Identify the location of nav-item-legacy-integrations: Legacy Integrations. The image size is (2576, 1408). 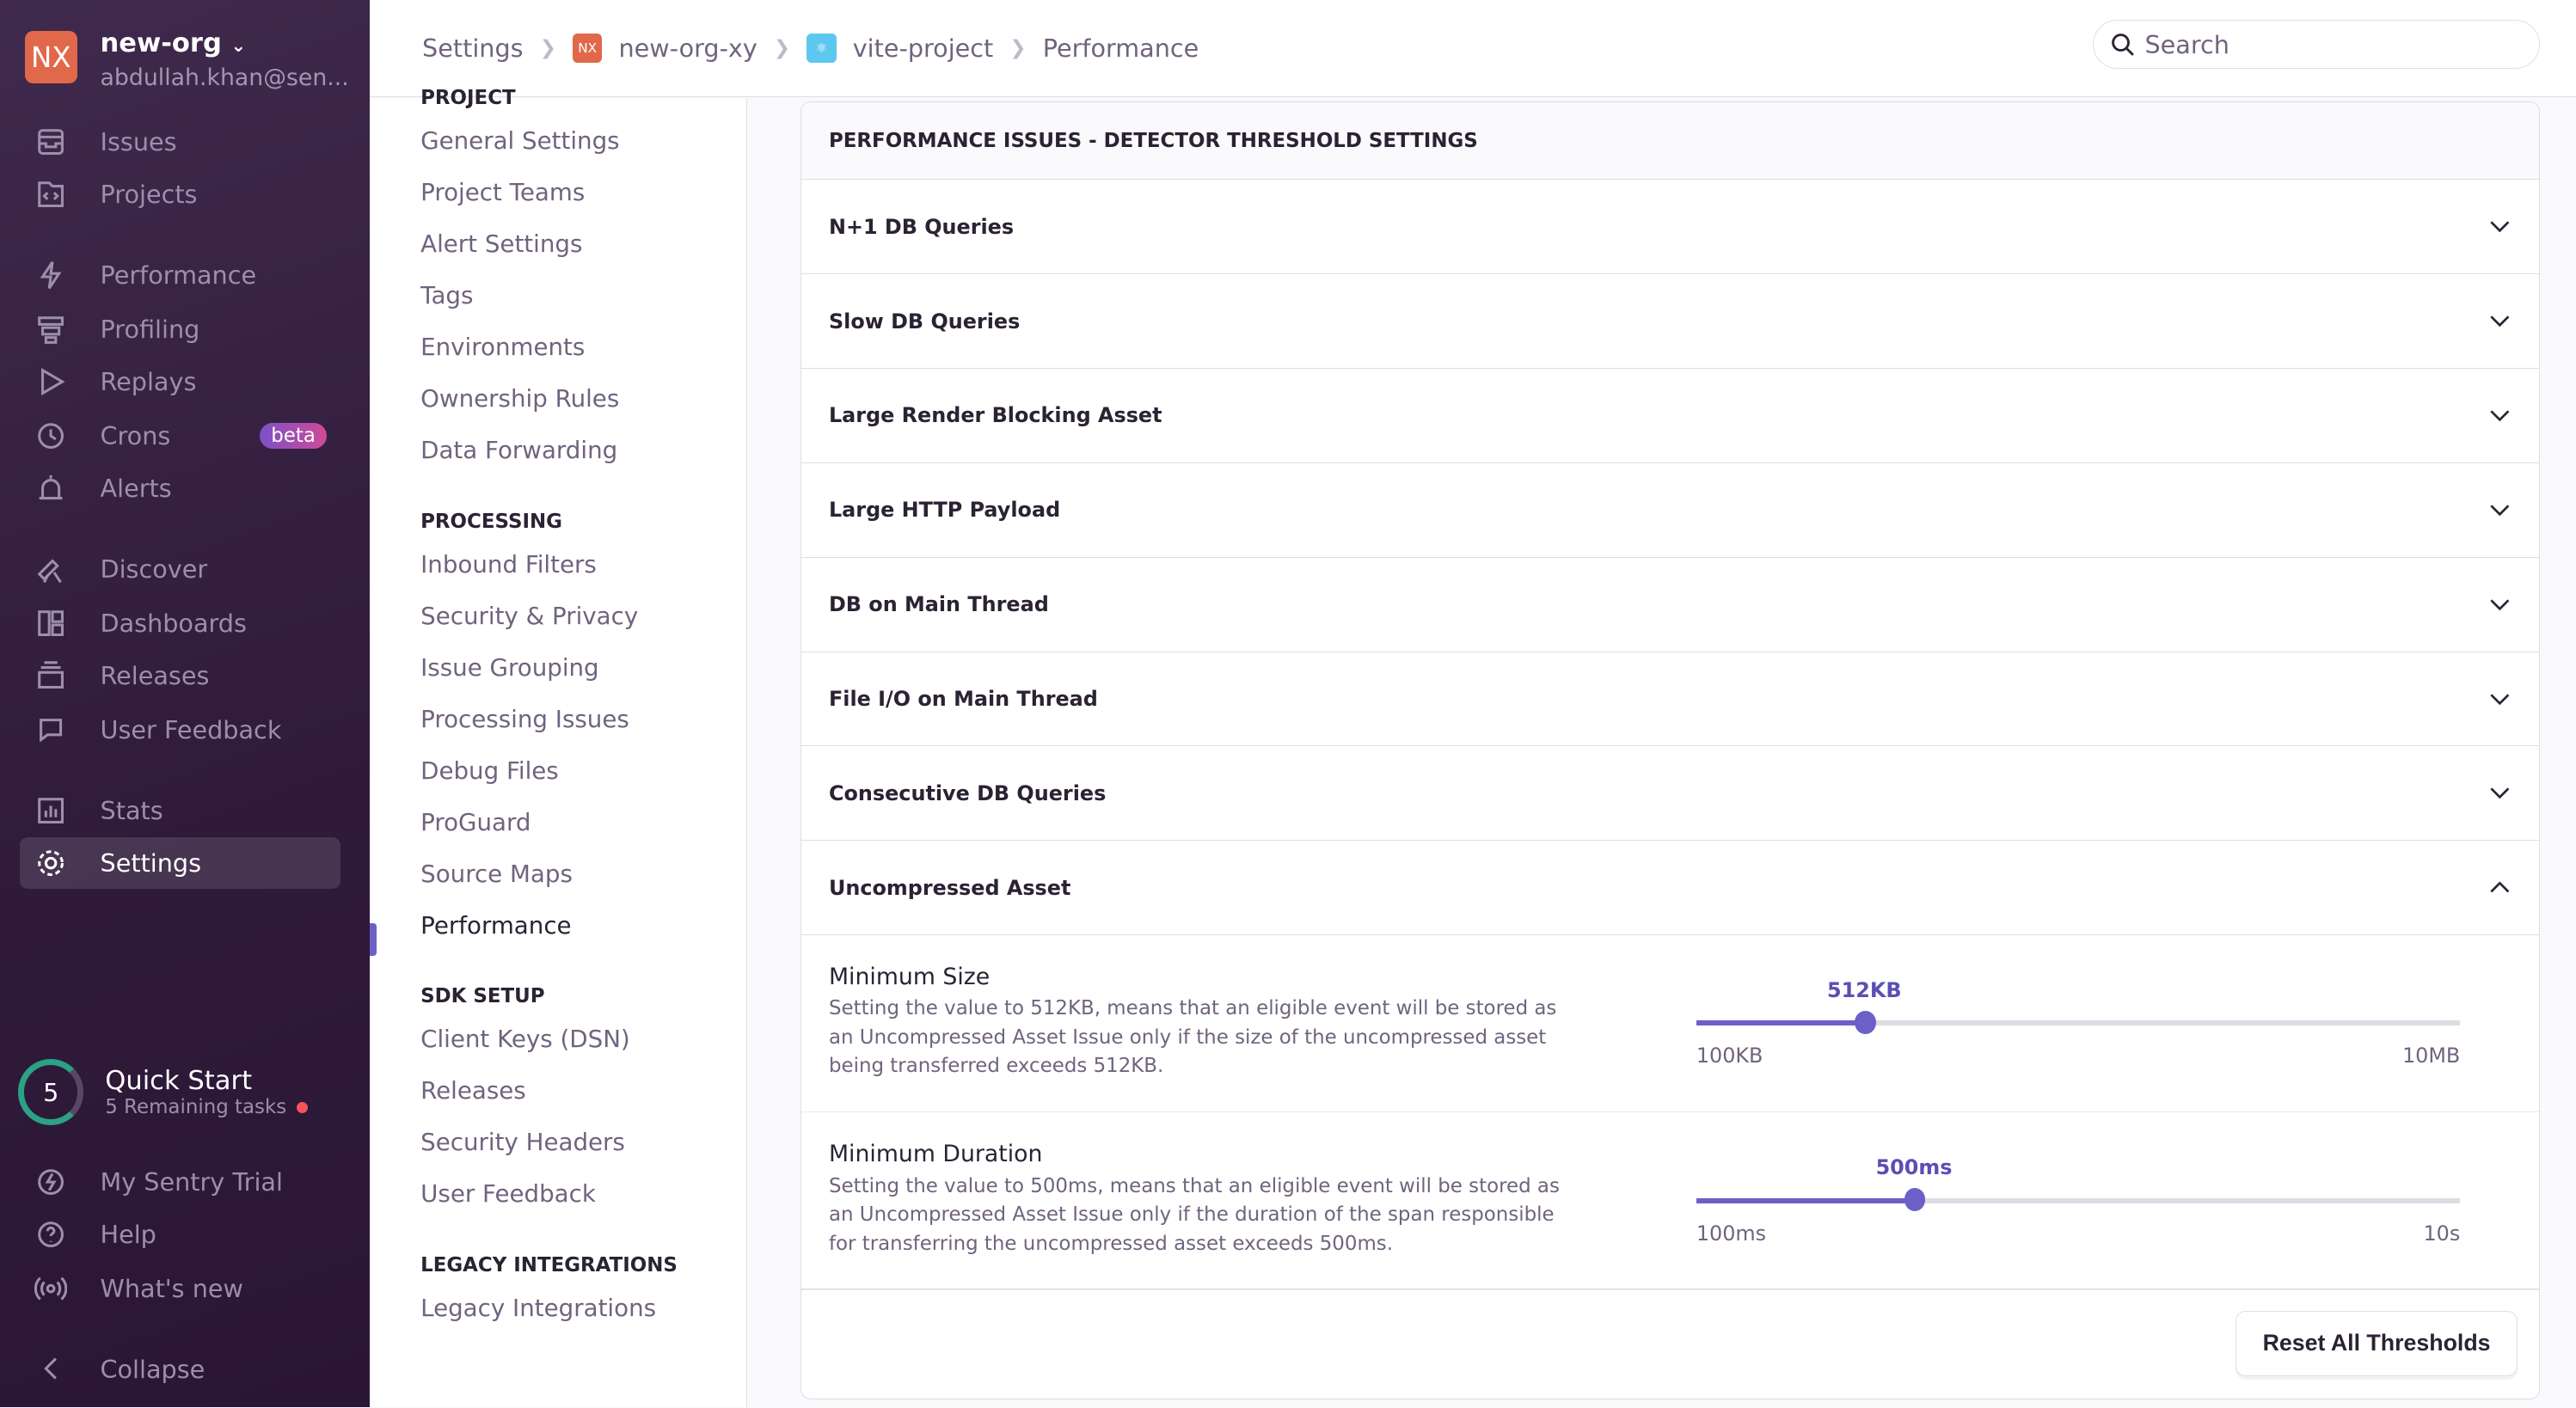
(538, 1307).